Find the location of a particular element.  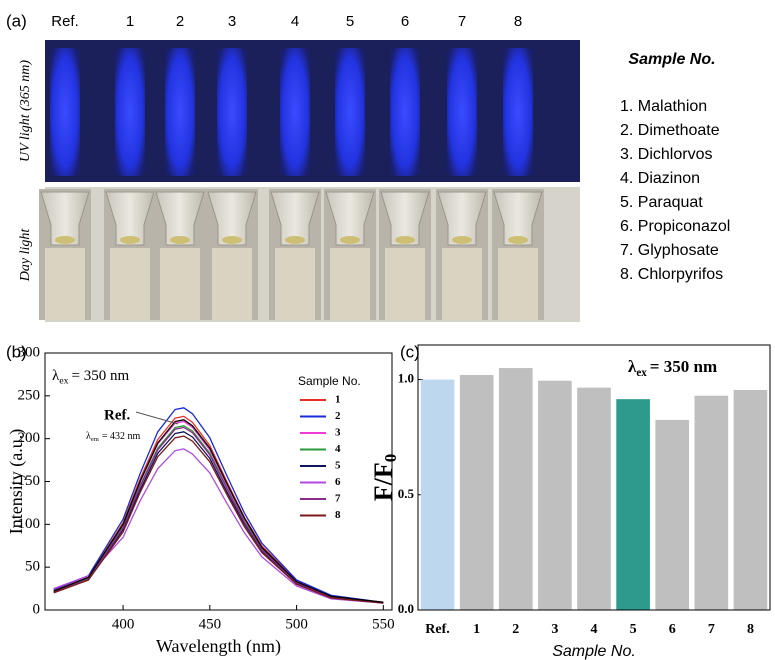

legend-label: 3 is located at coordinates (338, 433).